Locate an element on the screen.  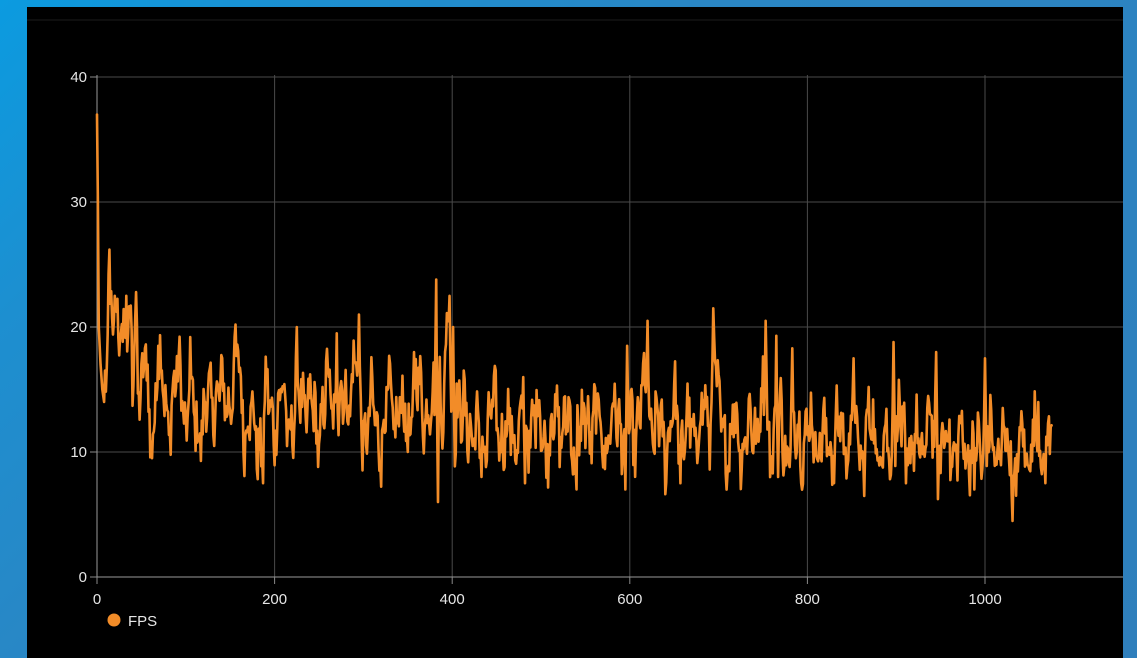
y-tick-label-30: 30 is located at coordinates (78, 202).